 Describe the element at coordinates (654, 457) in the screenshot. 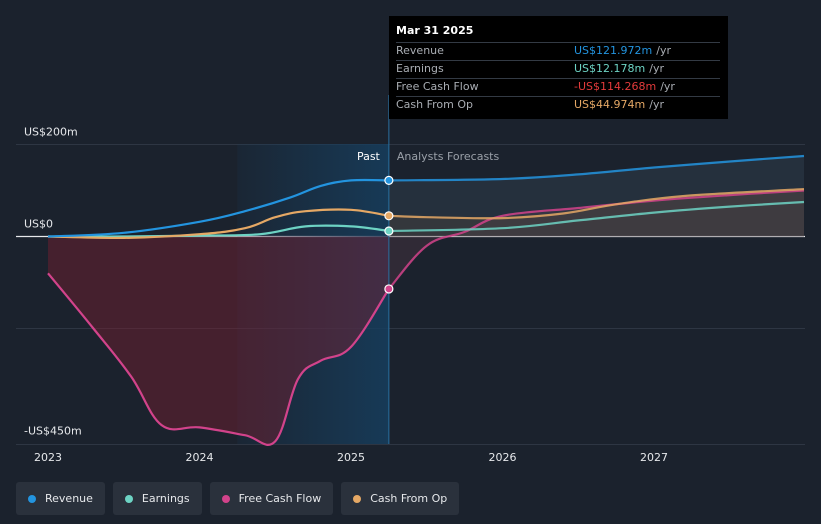

I see `x-tick-label: 2027` at that location.